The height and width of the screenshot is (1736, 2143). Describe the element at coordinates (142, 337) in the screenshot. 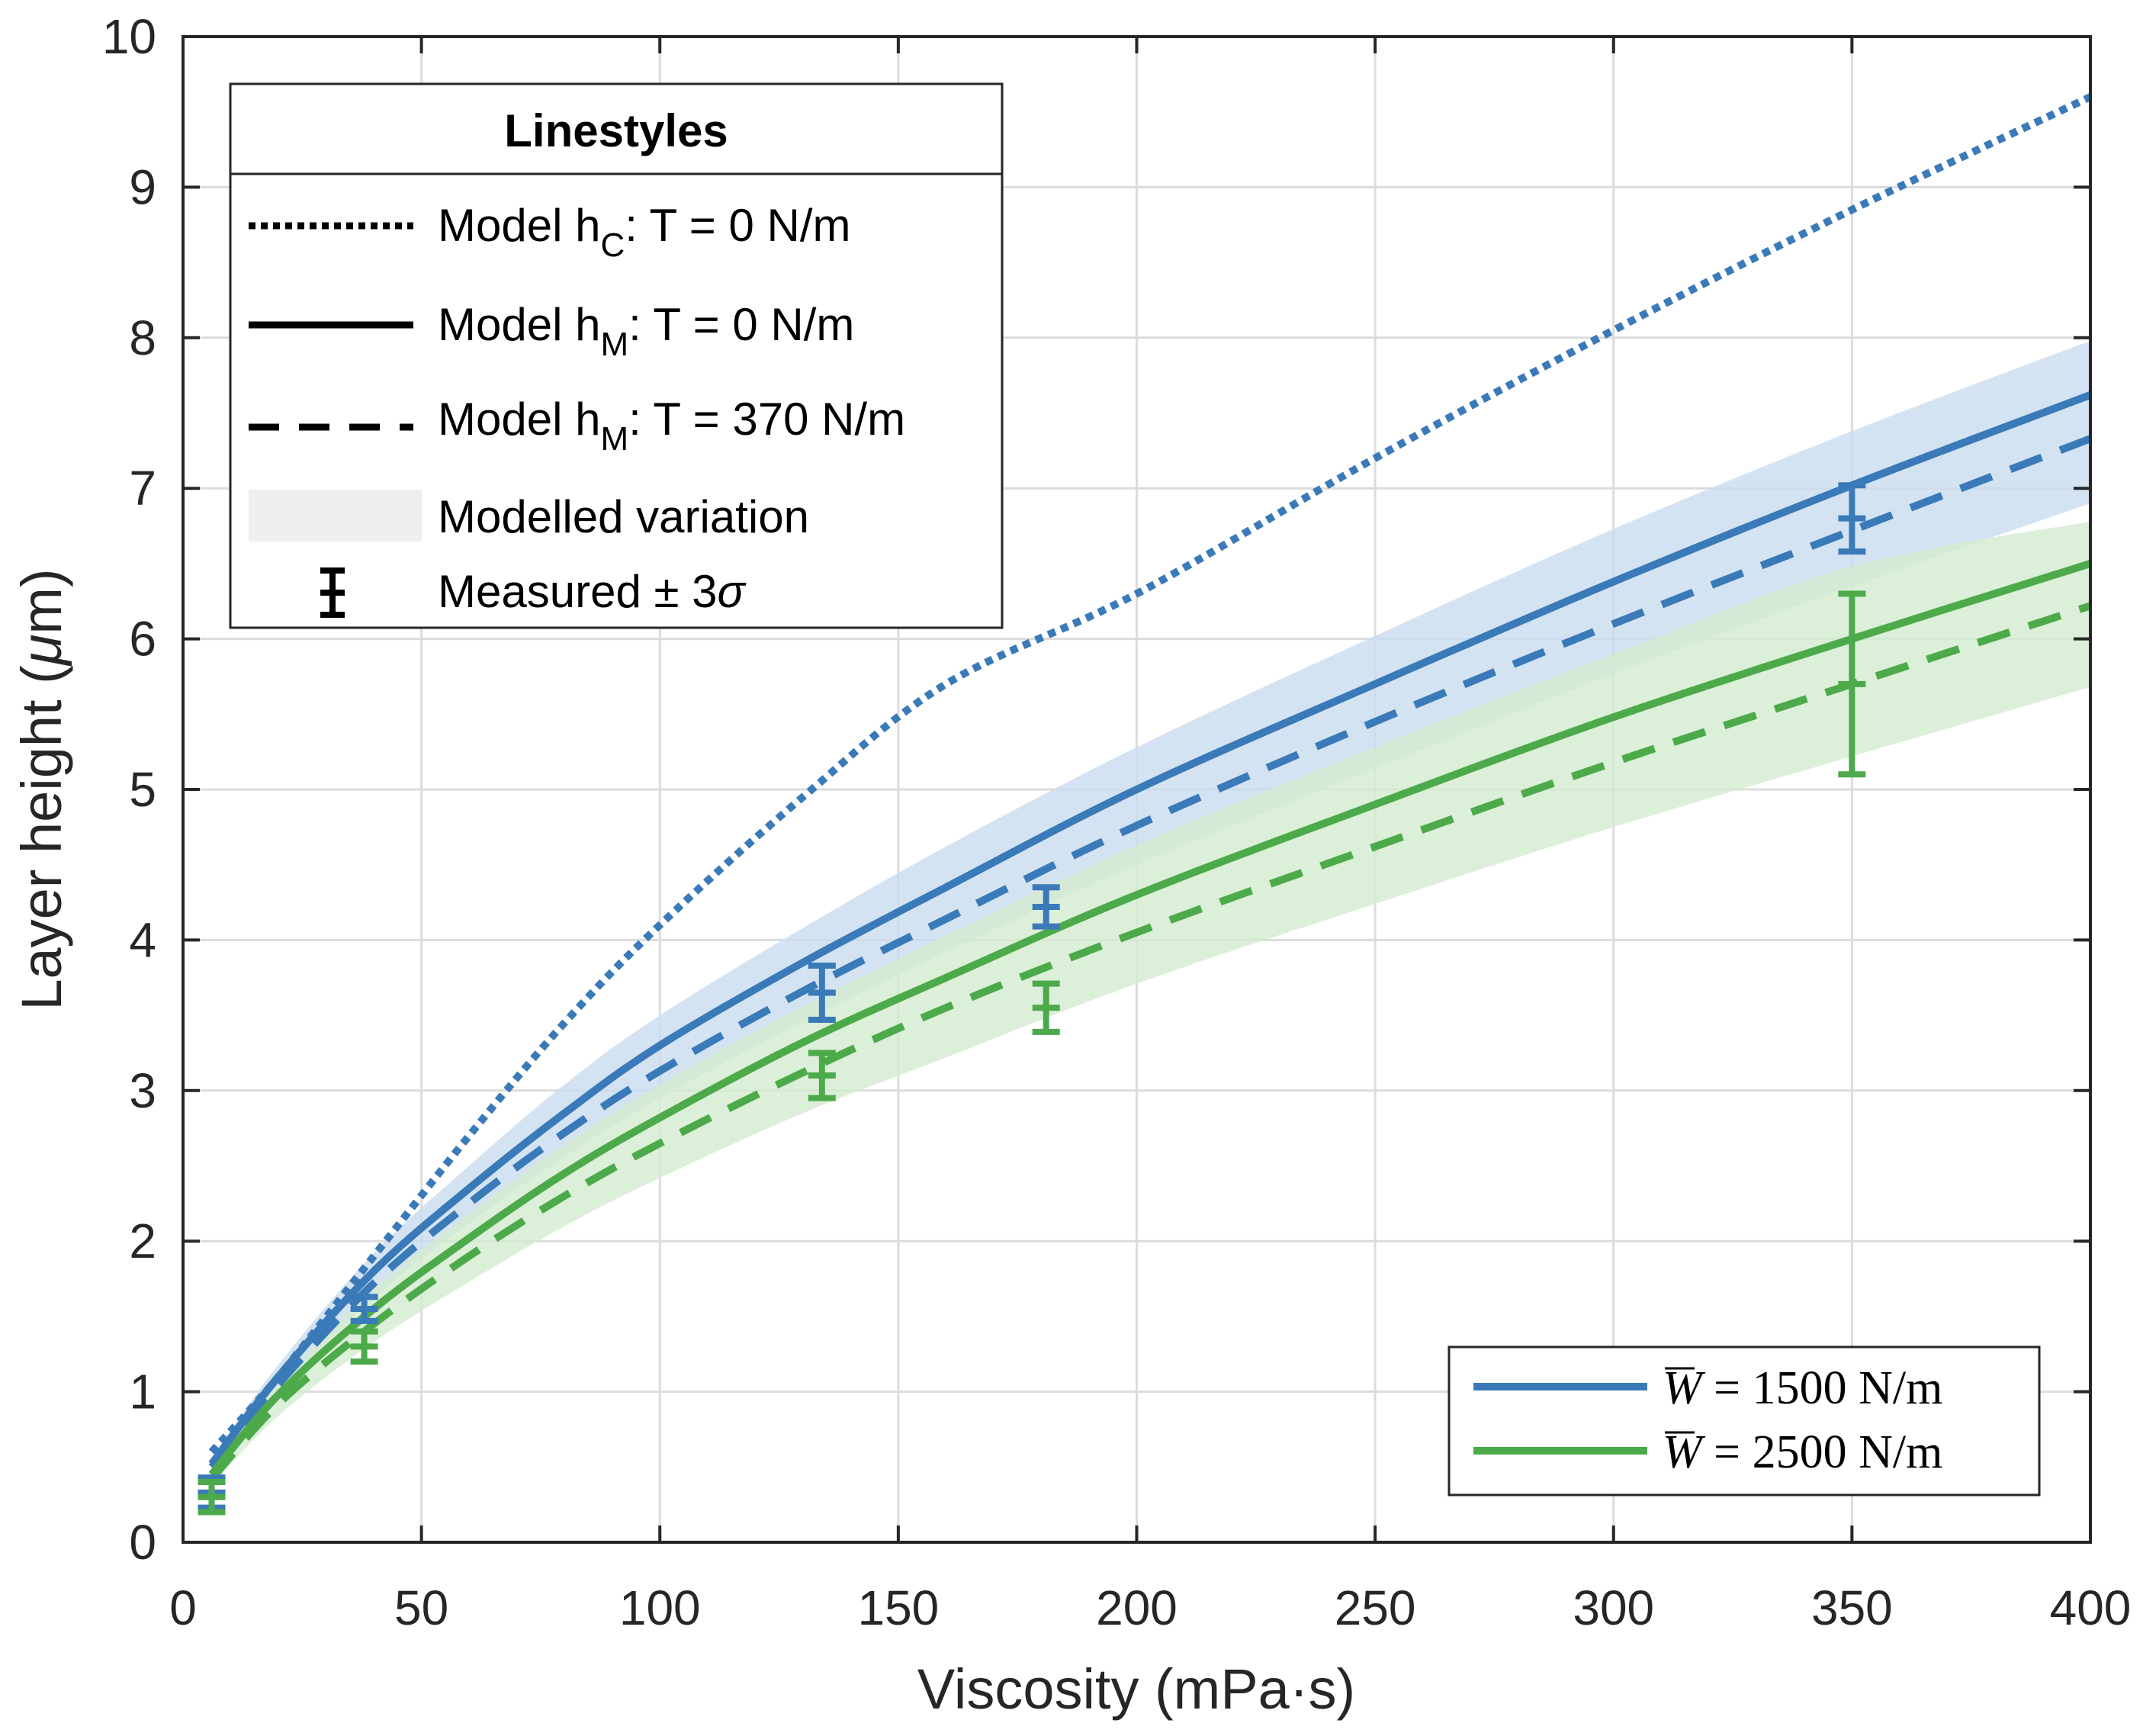

I see `y-tick-label: 8` at that location.